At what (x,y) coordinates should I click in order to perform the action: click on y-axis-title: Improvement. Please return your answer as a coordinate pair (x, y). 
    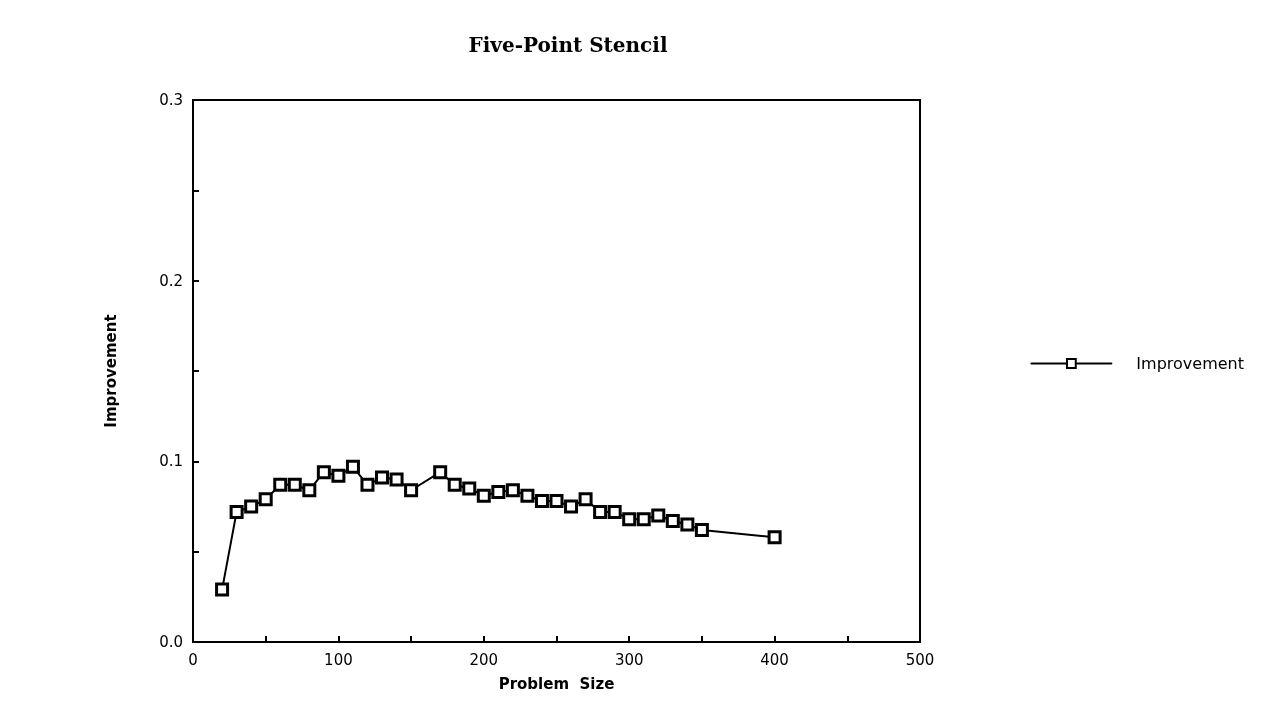
    Looking at the image, I should click on (110, 371).